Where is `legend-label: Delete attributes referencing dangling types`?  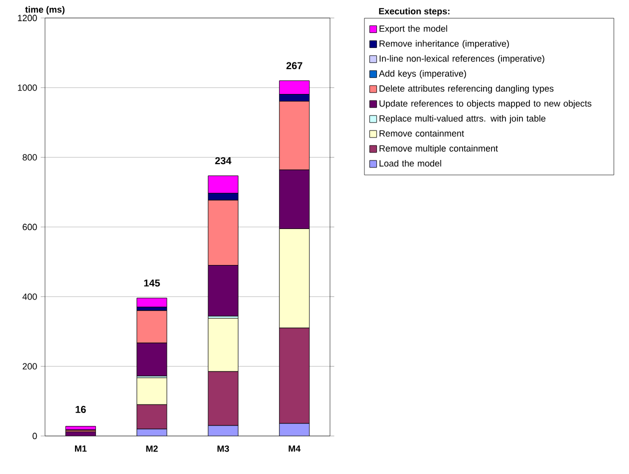
legend-label: Delete attributes referencing dangling types is located at coordinates (467, 89).